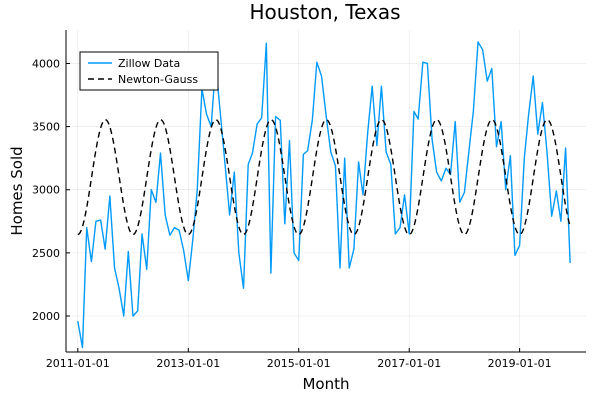  What do you see at coordinates (17, 190) in the screenshot?
I see `y-axis-label: Homes Sold` at bounding box center [17, 190].